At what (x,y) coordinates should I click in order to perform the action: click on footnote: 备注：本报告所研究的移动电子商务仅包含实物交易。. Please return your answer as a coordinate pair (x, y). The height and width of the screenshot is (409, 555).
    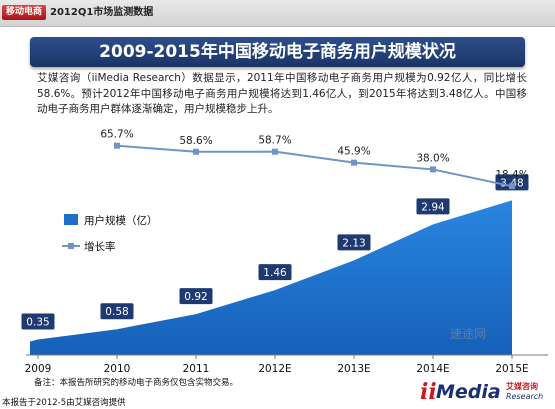
    Looking at the image, I should click on (136, 383).